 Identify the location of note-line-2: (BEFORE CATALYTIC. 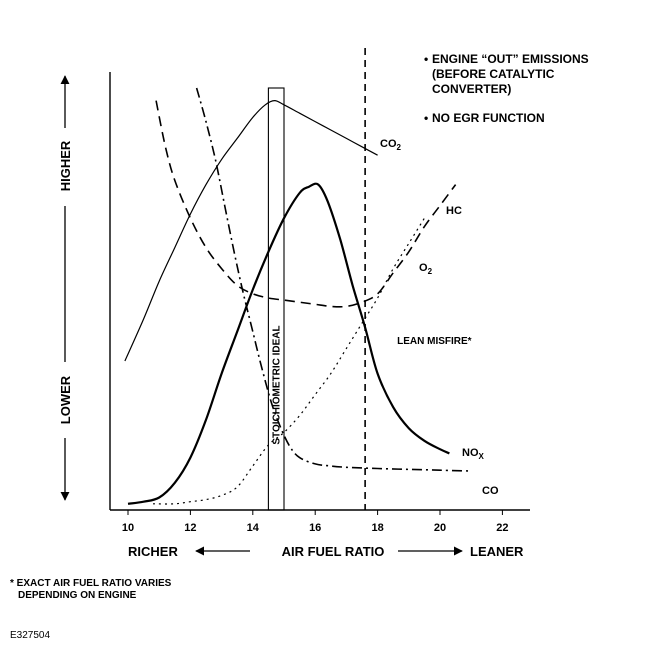
(493, 74).